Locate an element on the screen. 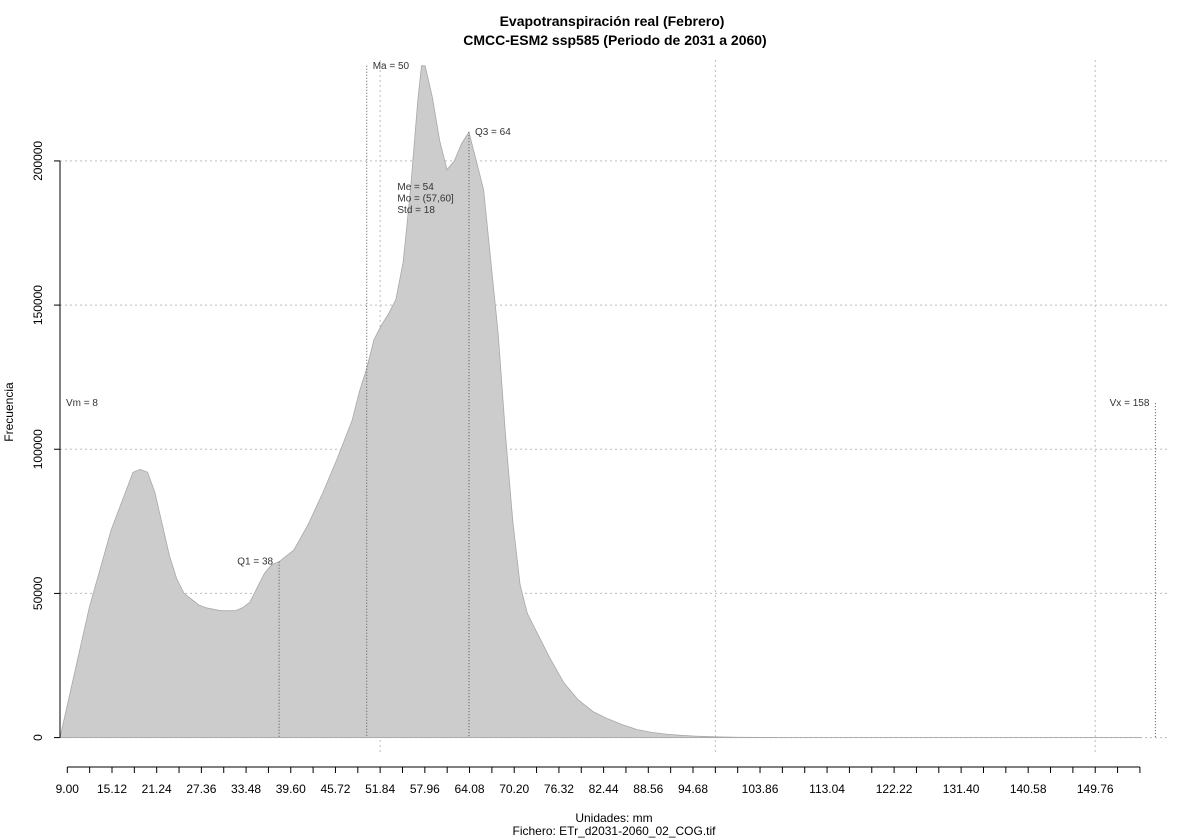  y-tick-label: 0 is located at coordinates (38, 737).